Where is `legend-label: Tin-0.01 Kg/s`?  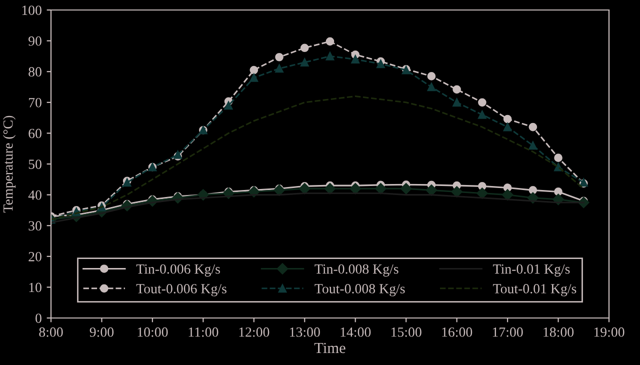 legend-label: Tin-0.01 Kg/s is located at coordinates (531, 270).